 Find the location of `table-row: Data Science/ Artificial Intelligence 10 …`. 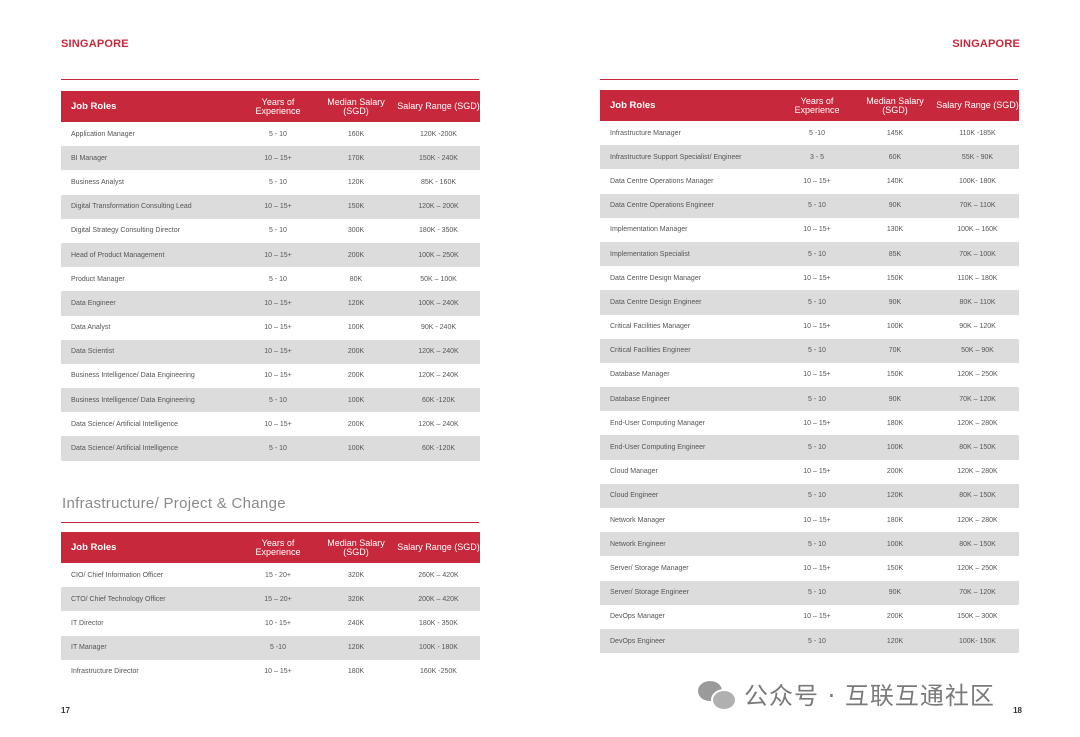

table-row: Data Science/ Artificial Intelligence 10 … is located at coordinates (270, 424).